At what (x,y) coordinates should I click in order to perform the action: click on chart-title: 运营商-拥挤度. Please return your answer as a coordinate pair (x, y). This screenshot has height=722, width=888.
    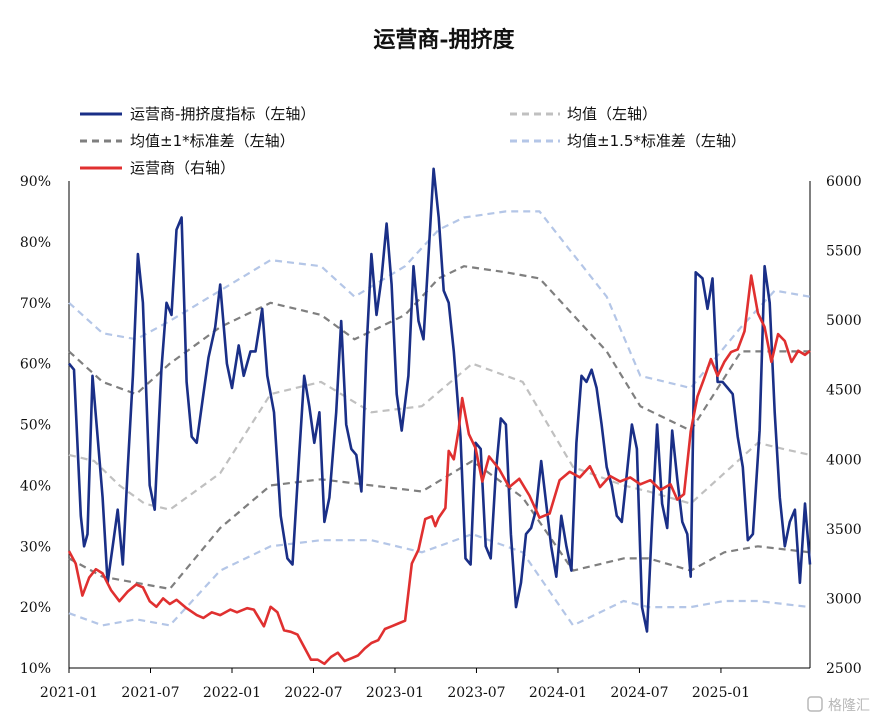
    Looking at the image, I should click on (444, 40).